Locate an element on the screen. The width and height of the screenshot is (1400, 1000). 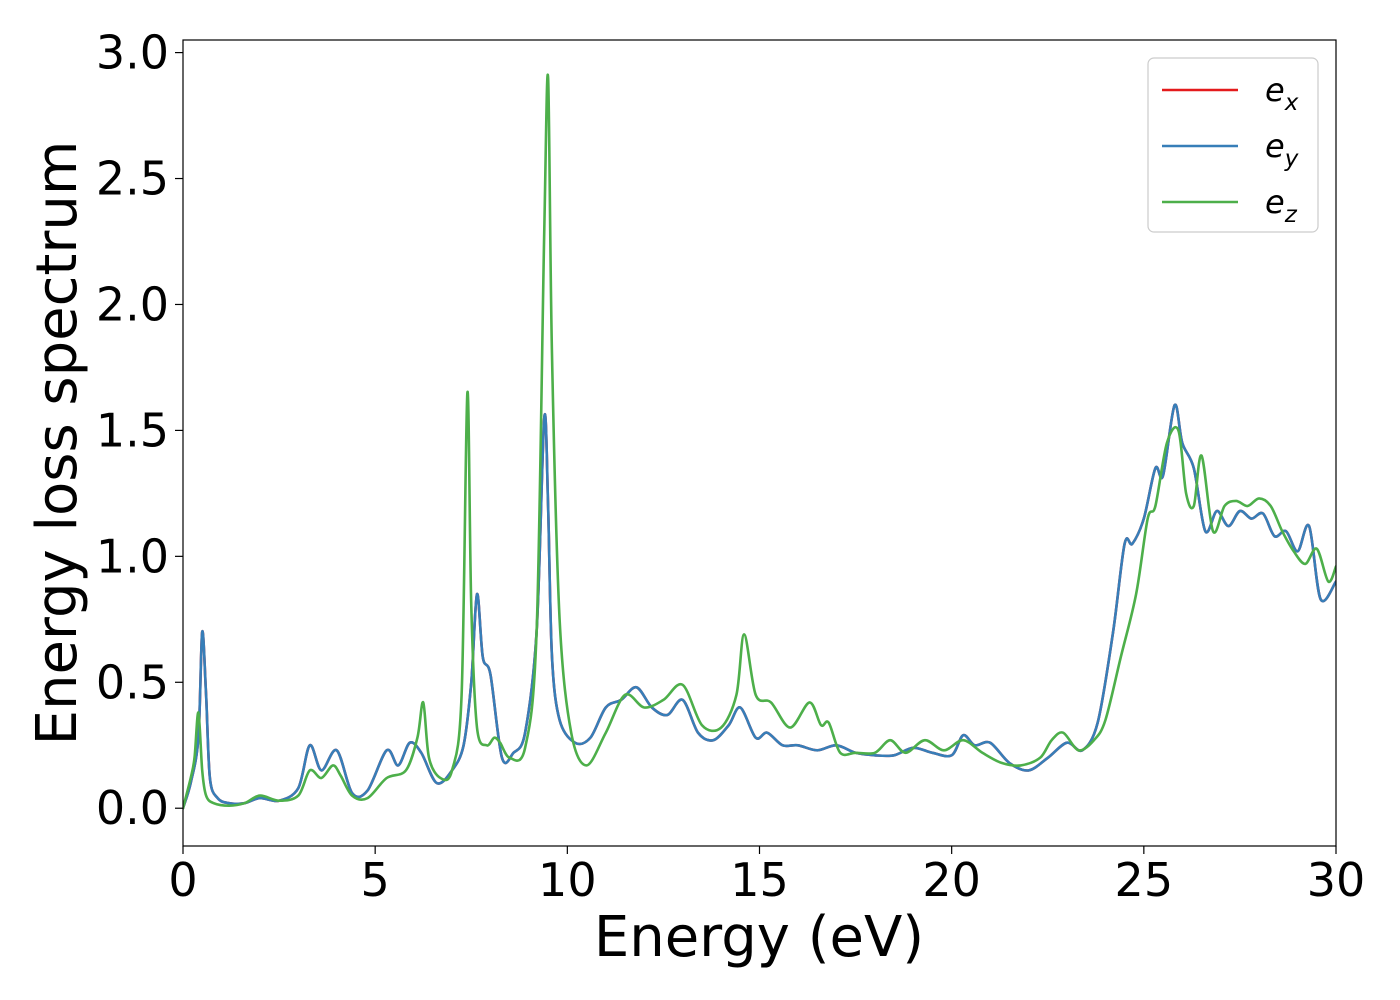
y-tick-label: 1.0 is located at coordinates (132, 556).